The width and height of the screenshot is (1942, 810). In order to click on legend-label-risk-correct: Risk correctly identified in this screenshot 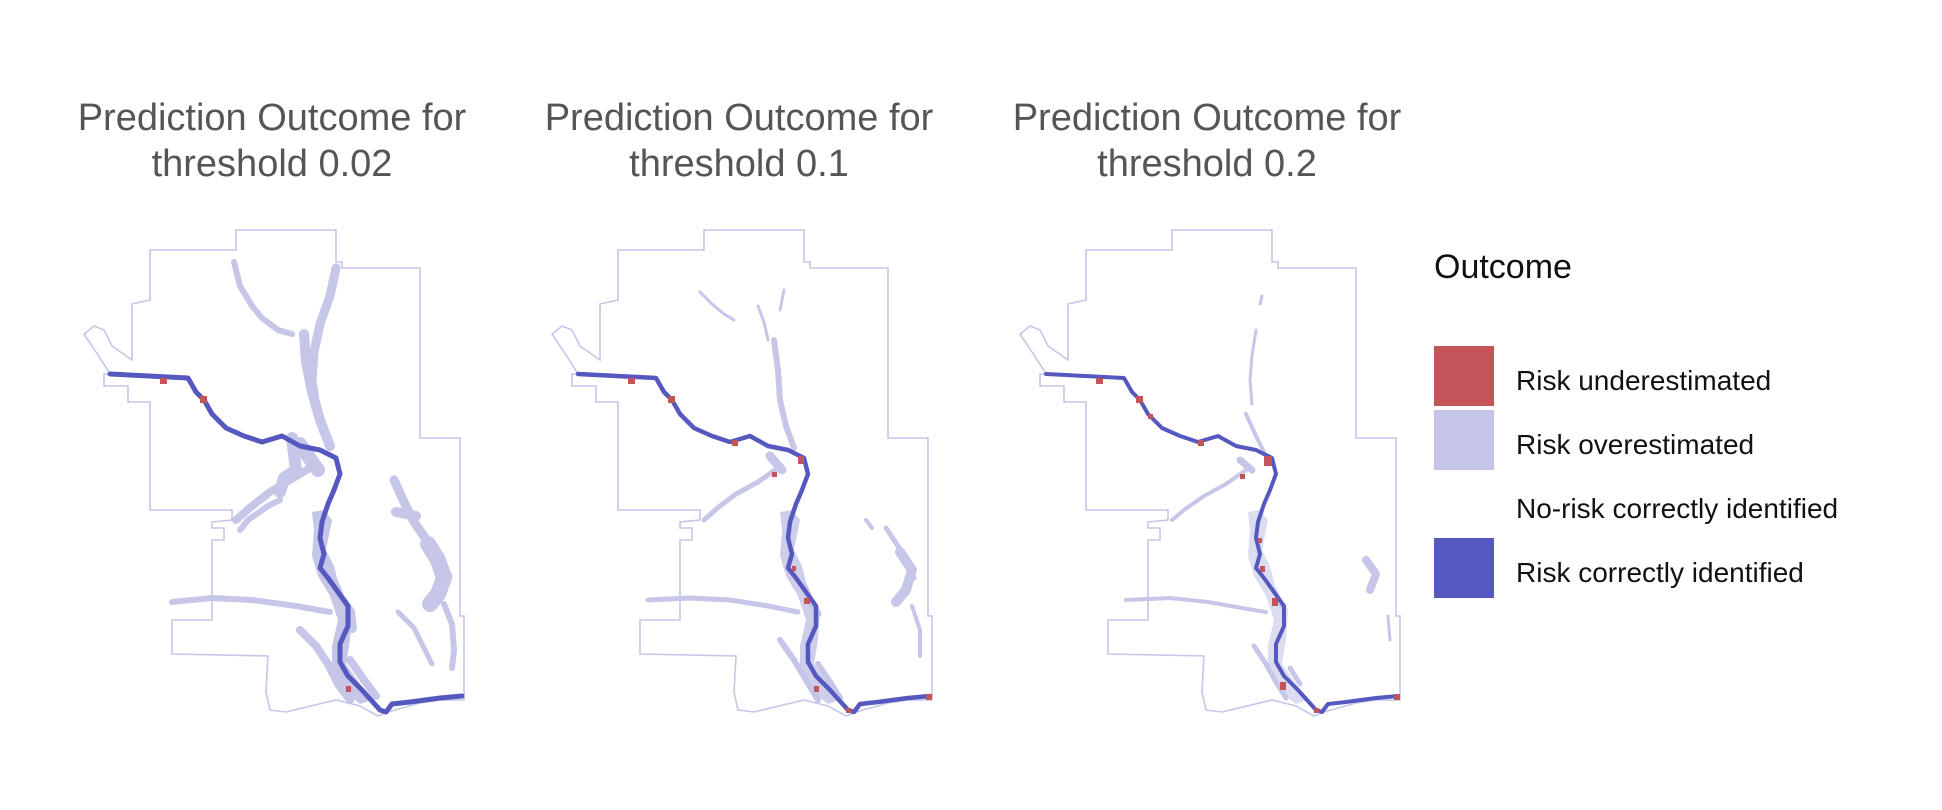, I will do `click(1660, 572)`.